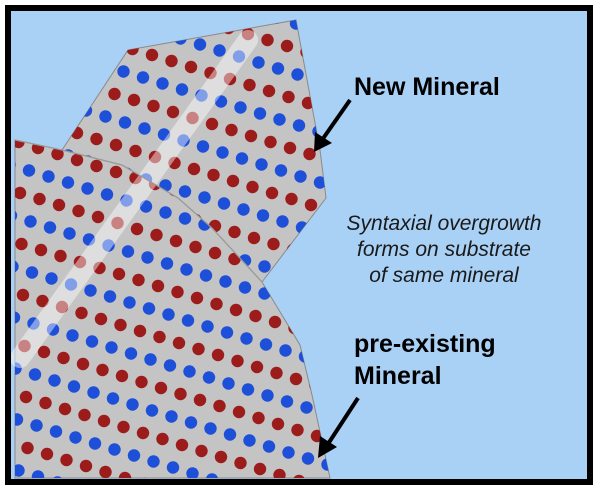 The image size is (600, 495). Describe the element at coordinates (444, 275) in the screenshot. I see `caption-line-3: of same mineral` at that location.